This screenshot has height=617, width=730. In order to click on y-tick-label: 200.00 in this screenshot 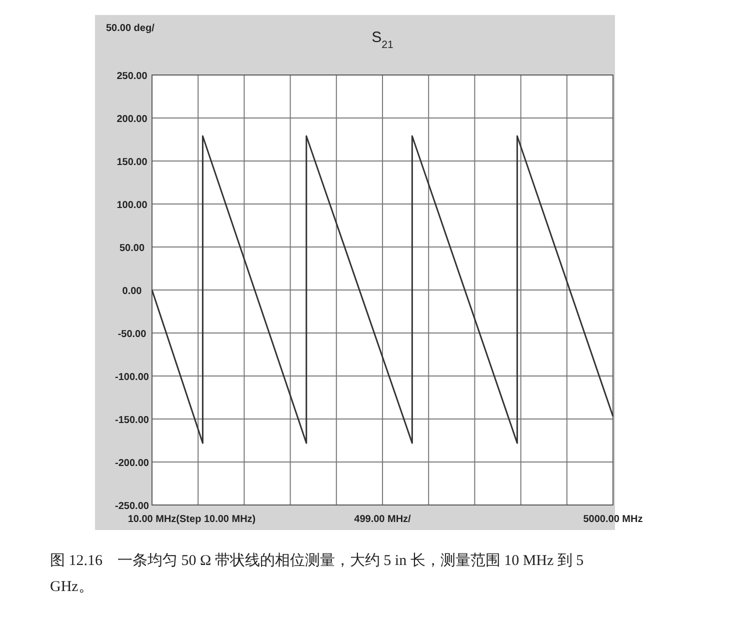, I will do `click(132, 119)`.